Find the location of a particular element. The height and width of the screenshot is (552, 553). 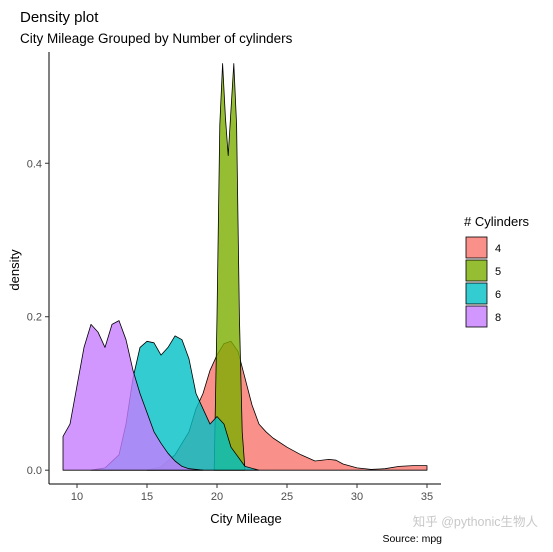

x-axis-ticks: 10 15 20 25 30 35 is located at coordinates (252, 493).